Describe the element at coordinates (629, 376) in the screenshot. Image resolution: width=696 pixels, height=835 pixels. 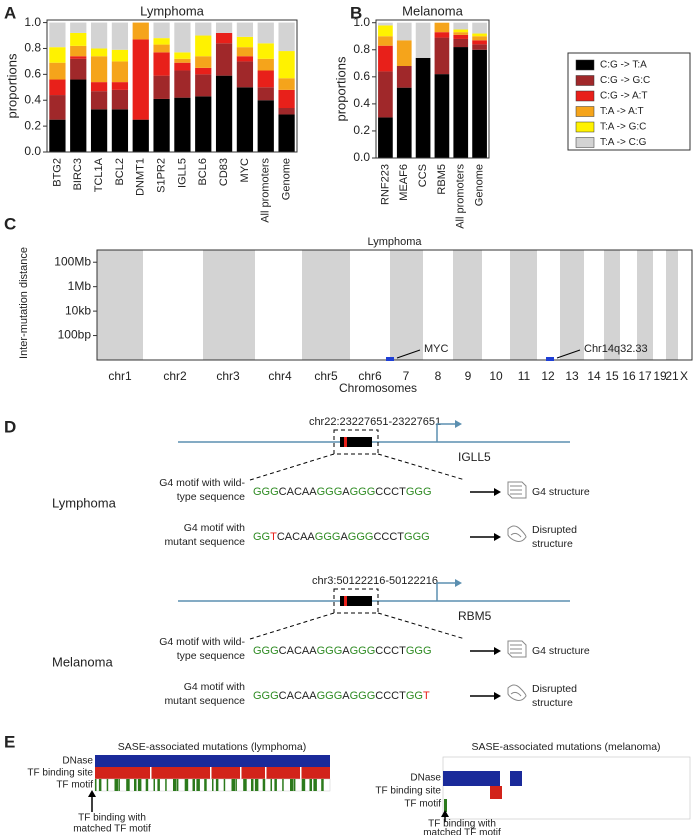
I see `x-tick-label: 16` at that location.